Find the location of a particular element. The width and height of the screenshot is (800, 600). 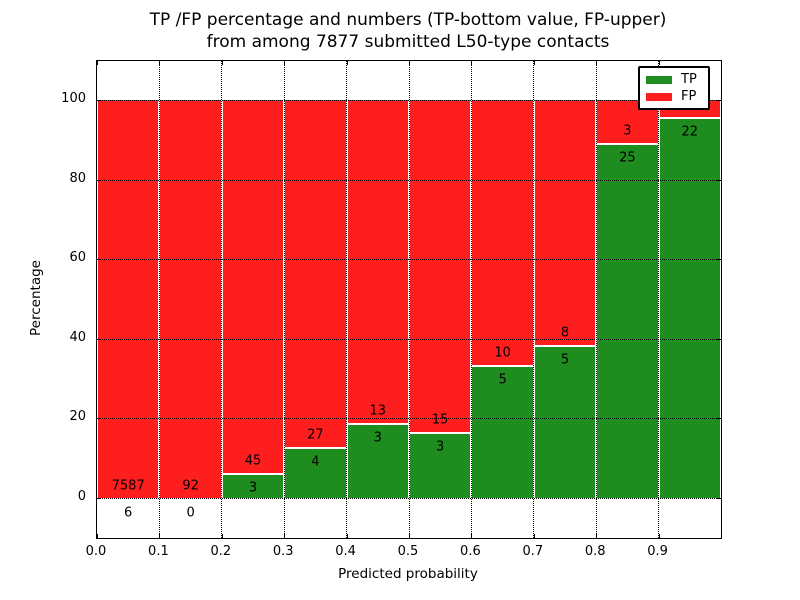

y-tick-label: 60 is located at coordinates (77, 258).